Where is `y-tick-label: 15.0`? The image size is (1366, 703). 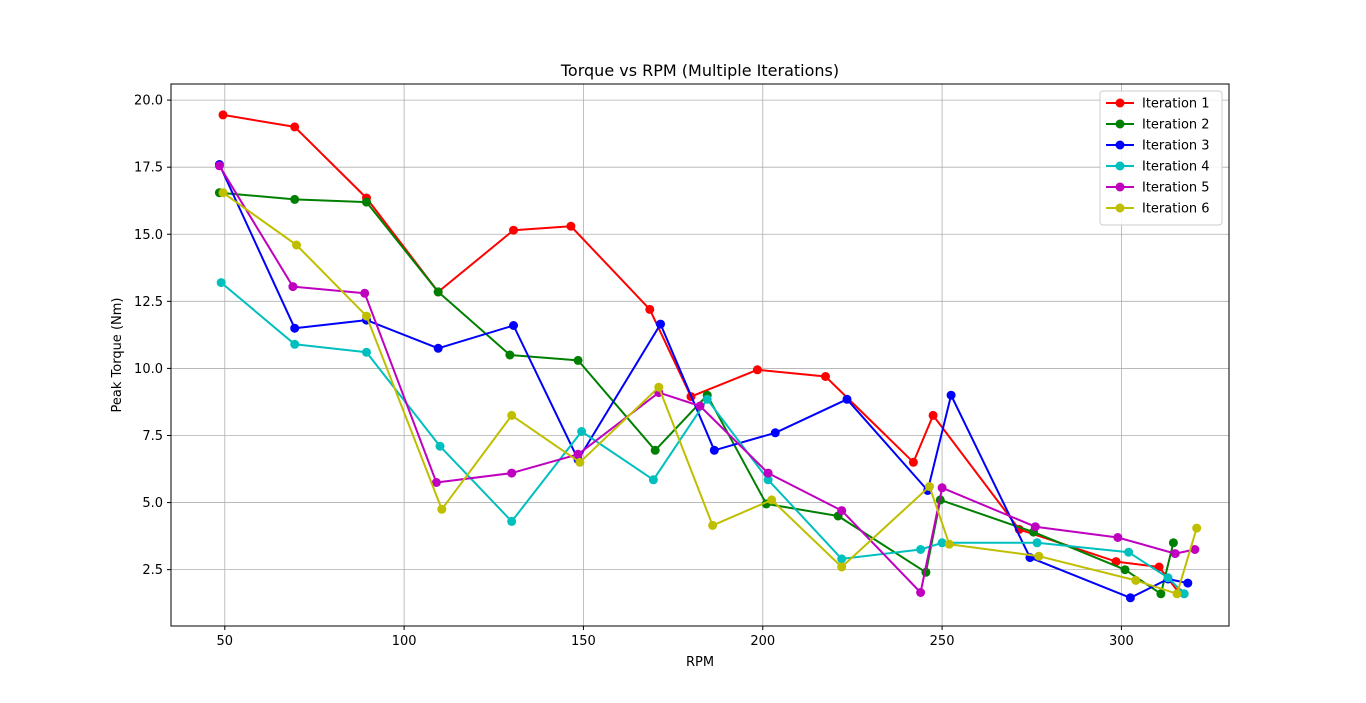 y-tick-label: 15.0 is located at coordinates (148, 235).